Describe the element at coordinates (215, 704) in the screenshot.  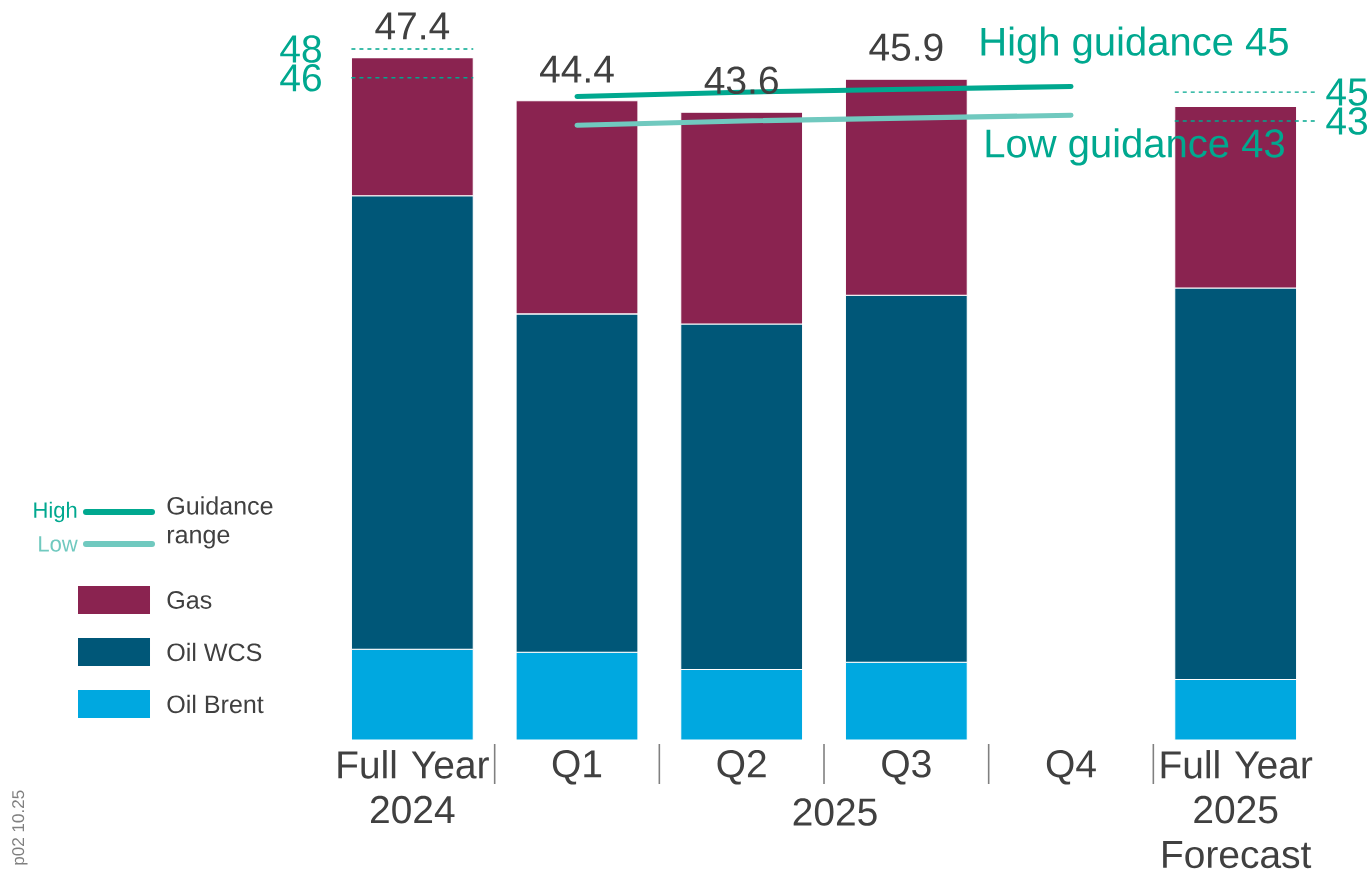
I see `legend-label: Oil Brent` at that location.